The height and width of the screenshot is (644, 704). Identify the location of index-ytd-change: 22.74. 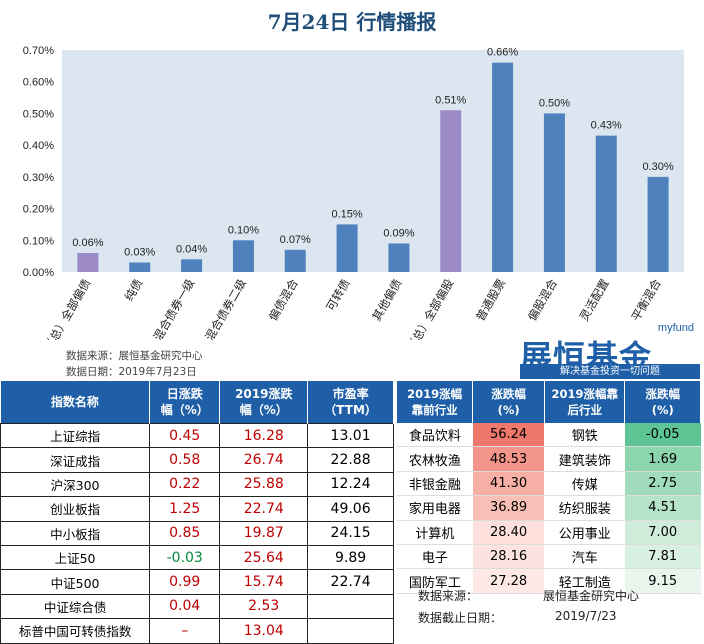
(264, 509).